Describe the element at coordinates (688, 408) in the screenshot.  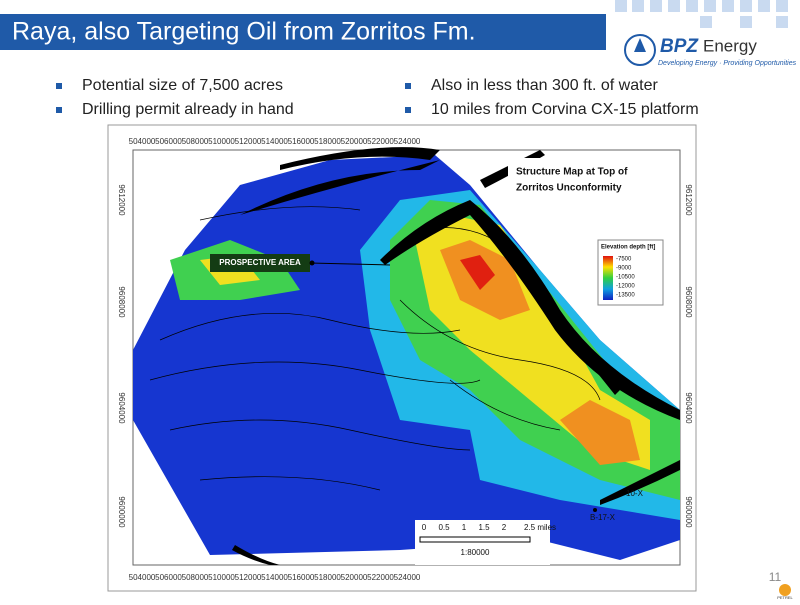
I see `y-label-right: 9604000` at that location.